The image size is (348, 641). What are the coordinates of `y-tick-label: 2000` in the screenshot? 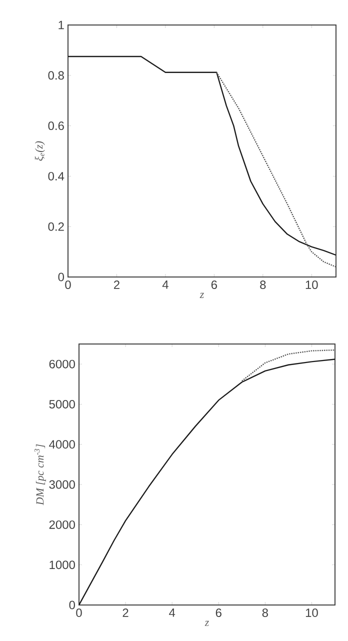 It's located at (62, 524).